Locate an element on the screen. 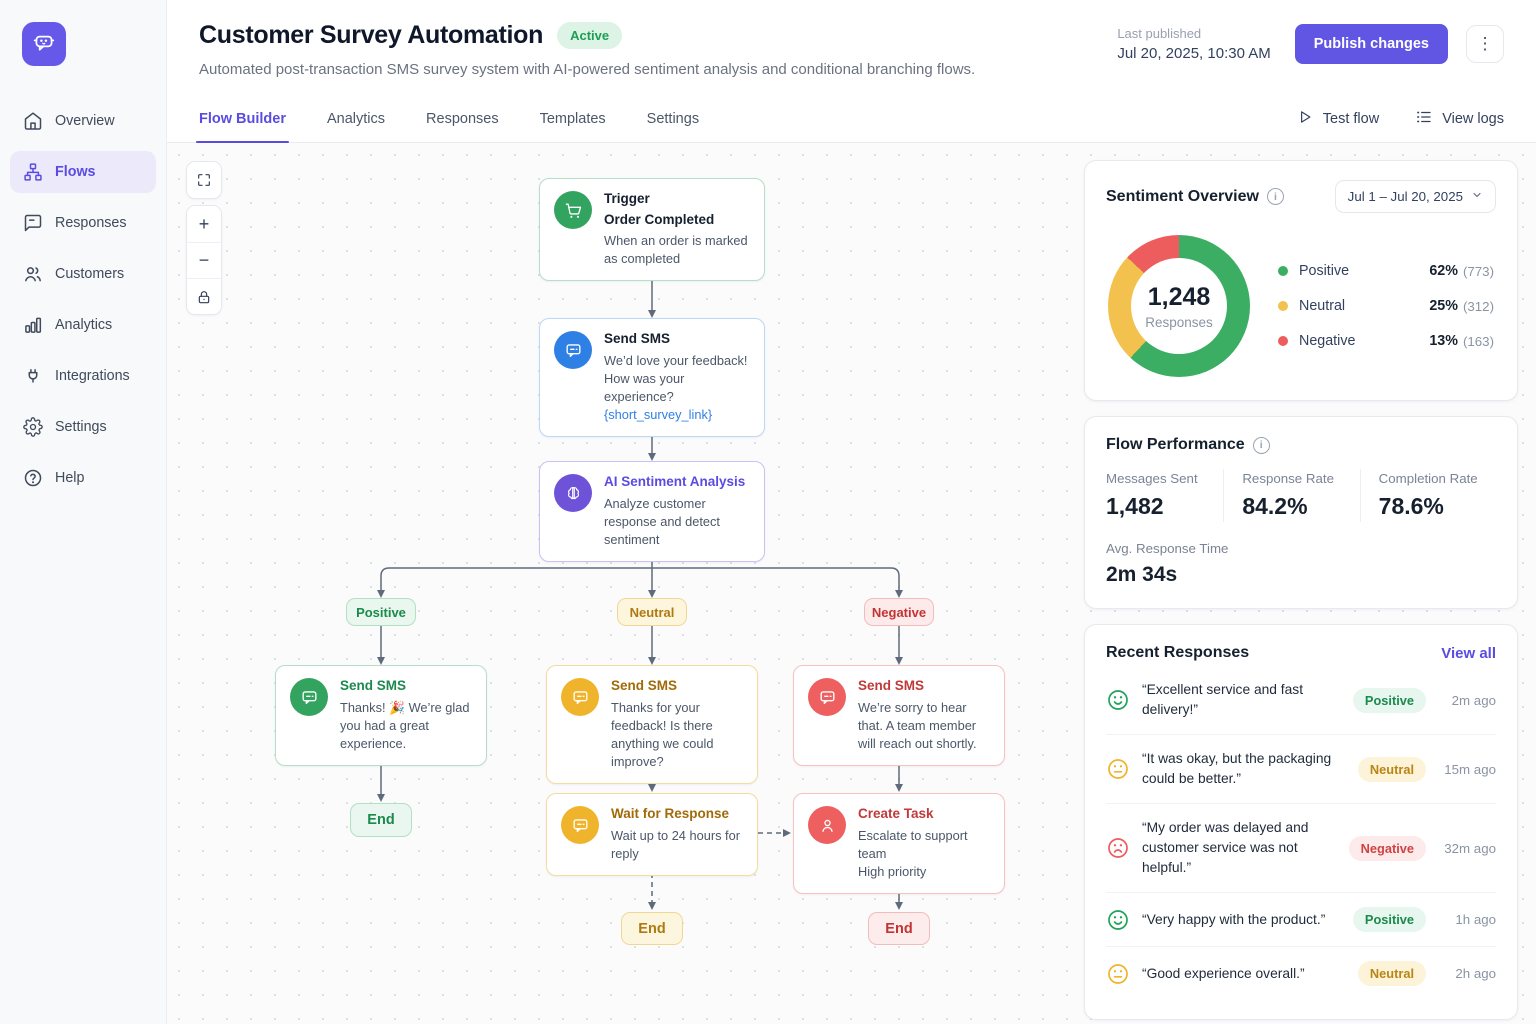 This screenshot has height=1024, width=1536. legend-pct: 25% is located at coordinates (1443, 306).